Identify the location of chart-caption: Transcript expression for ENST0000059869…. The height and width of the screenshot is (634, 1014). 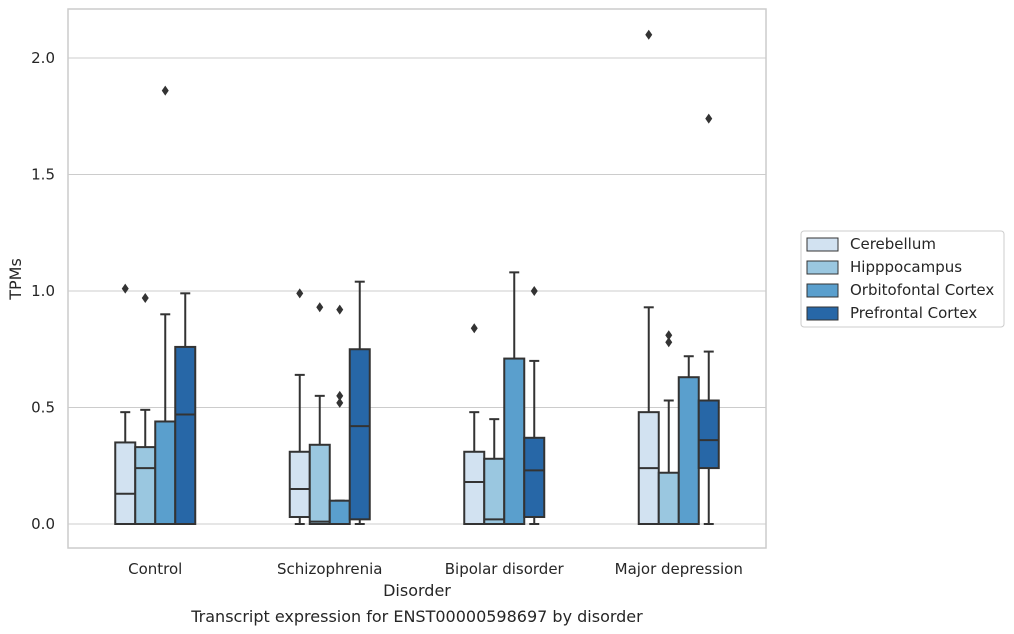
(416, 616).